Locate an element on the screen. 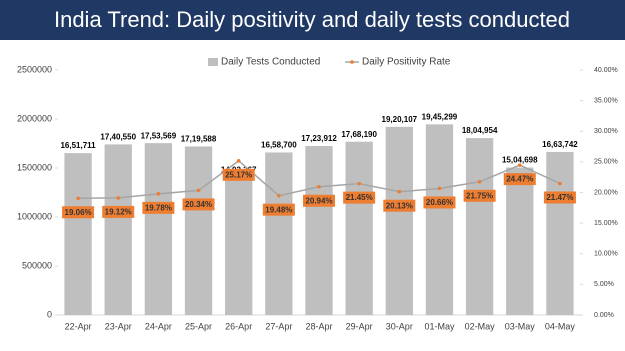 The image size is (625, 351). y2-tick-label: 30.00% is located at coordinates (606, 131).